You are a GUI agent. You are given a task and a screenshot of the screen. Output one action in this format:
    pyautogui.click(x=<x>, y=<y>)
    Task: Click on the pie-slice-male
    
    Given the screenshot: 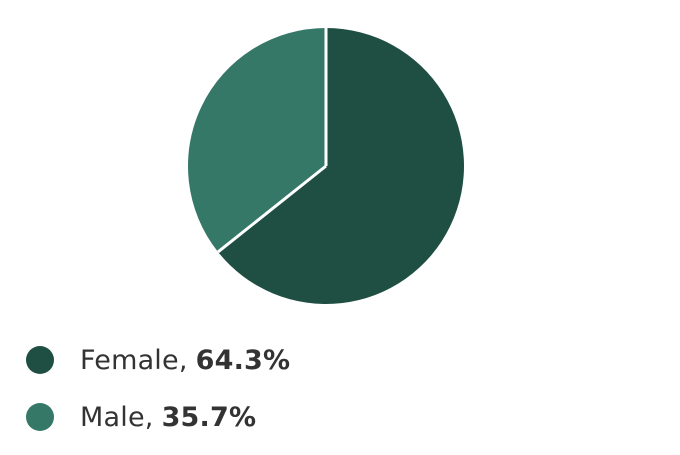 What is the action you would take?
    pyautogui.click(x=257, y=140)
    